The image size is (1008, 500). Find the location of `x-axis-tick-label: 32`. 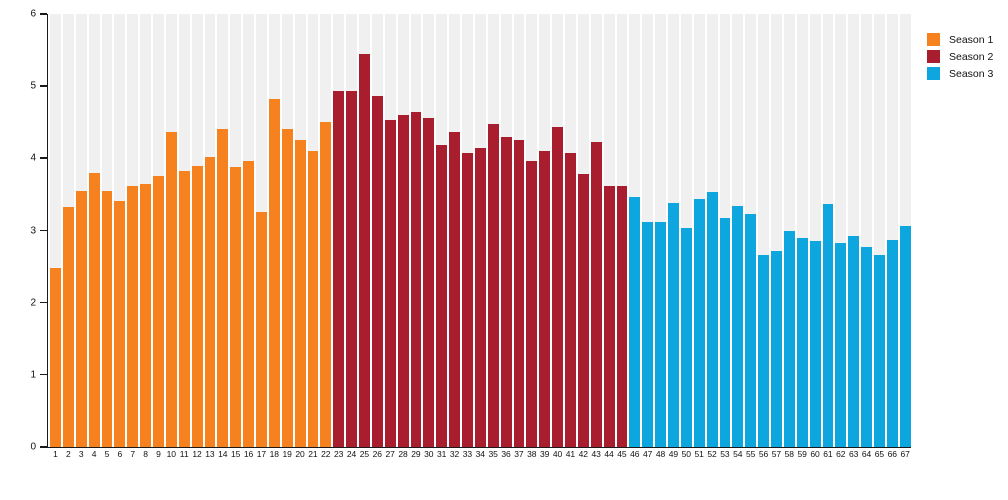

x-axis-tick-label: 32 is located at coordinates (454, 454).